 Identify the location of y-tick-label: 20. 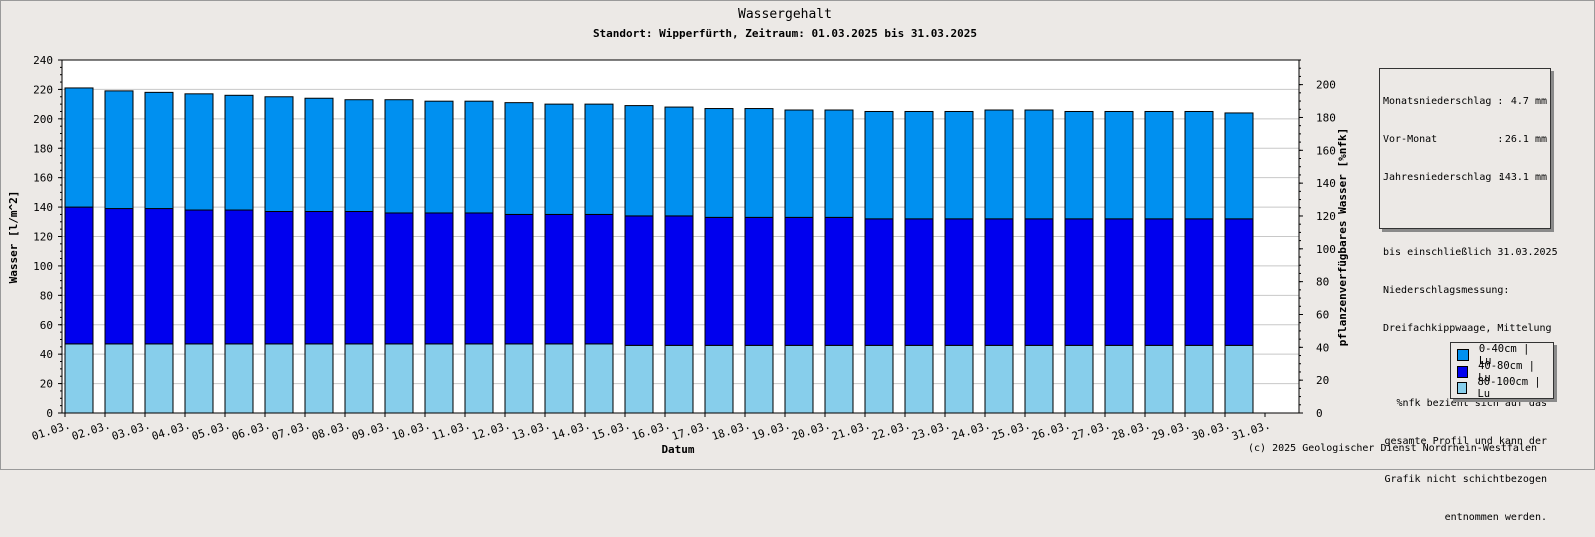
(46, 384).